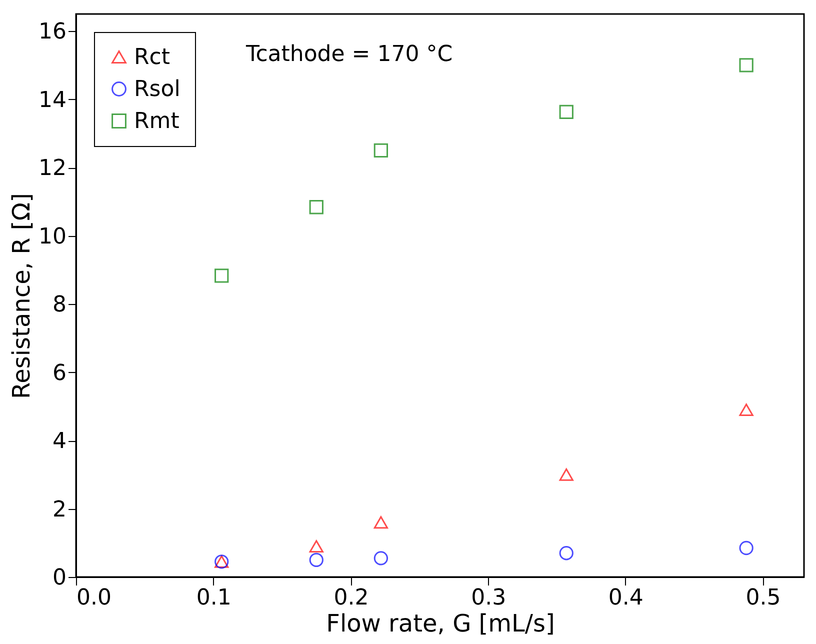 The image size is (816, 644). I want to click on x-tick-label: 0.1, so click(214, 598).